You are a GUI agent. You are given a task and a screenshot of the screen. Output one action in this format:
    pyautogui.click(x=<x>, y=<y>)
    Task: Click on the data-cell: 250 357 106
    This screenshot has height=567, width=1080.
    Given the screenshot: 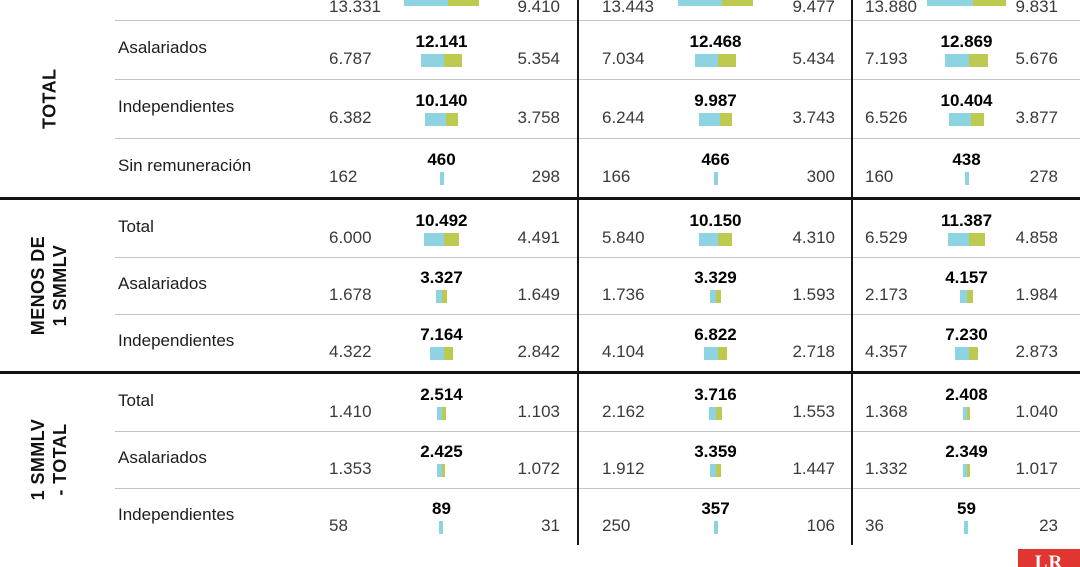 What is the action you would take?
    pyautogui.click(x=715, y=516)
    